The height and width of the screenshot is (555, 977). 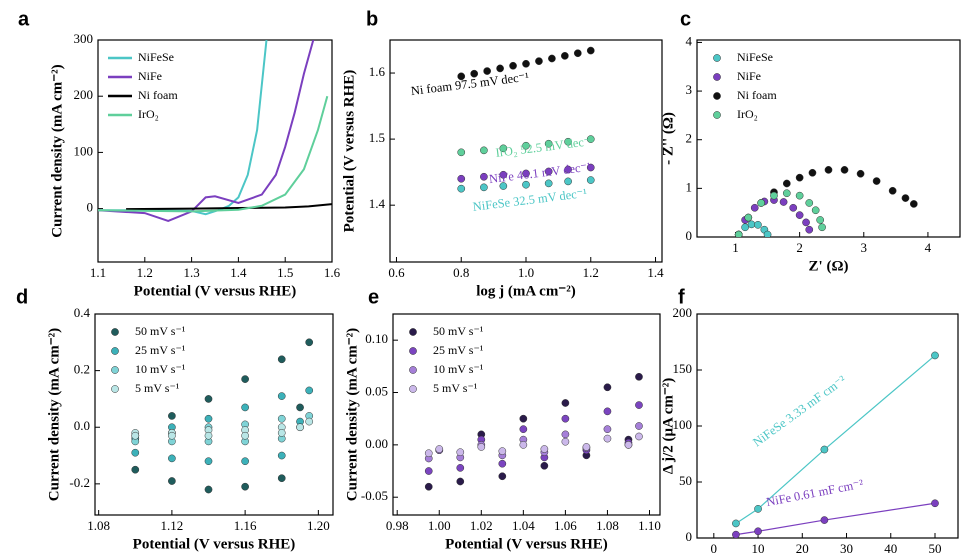 I want to click on x-tick-label: 1.12, so click(x=172, y=525).